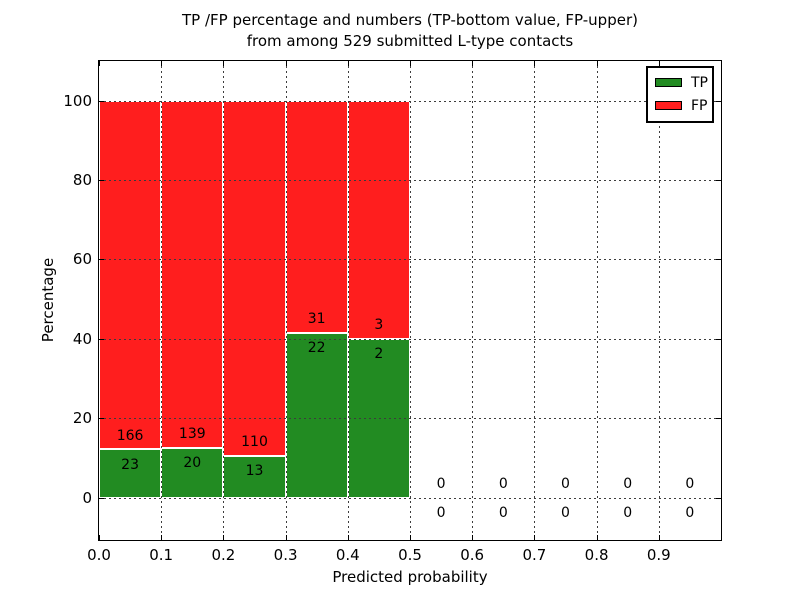 This screenshot has height=600, width=800. I want to click on tp-count-label: 2, so click(379, 354).